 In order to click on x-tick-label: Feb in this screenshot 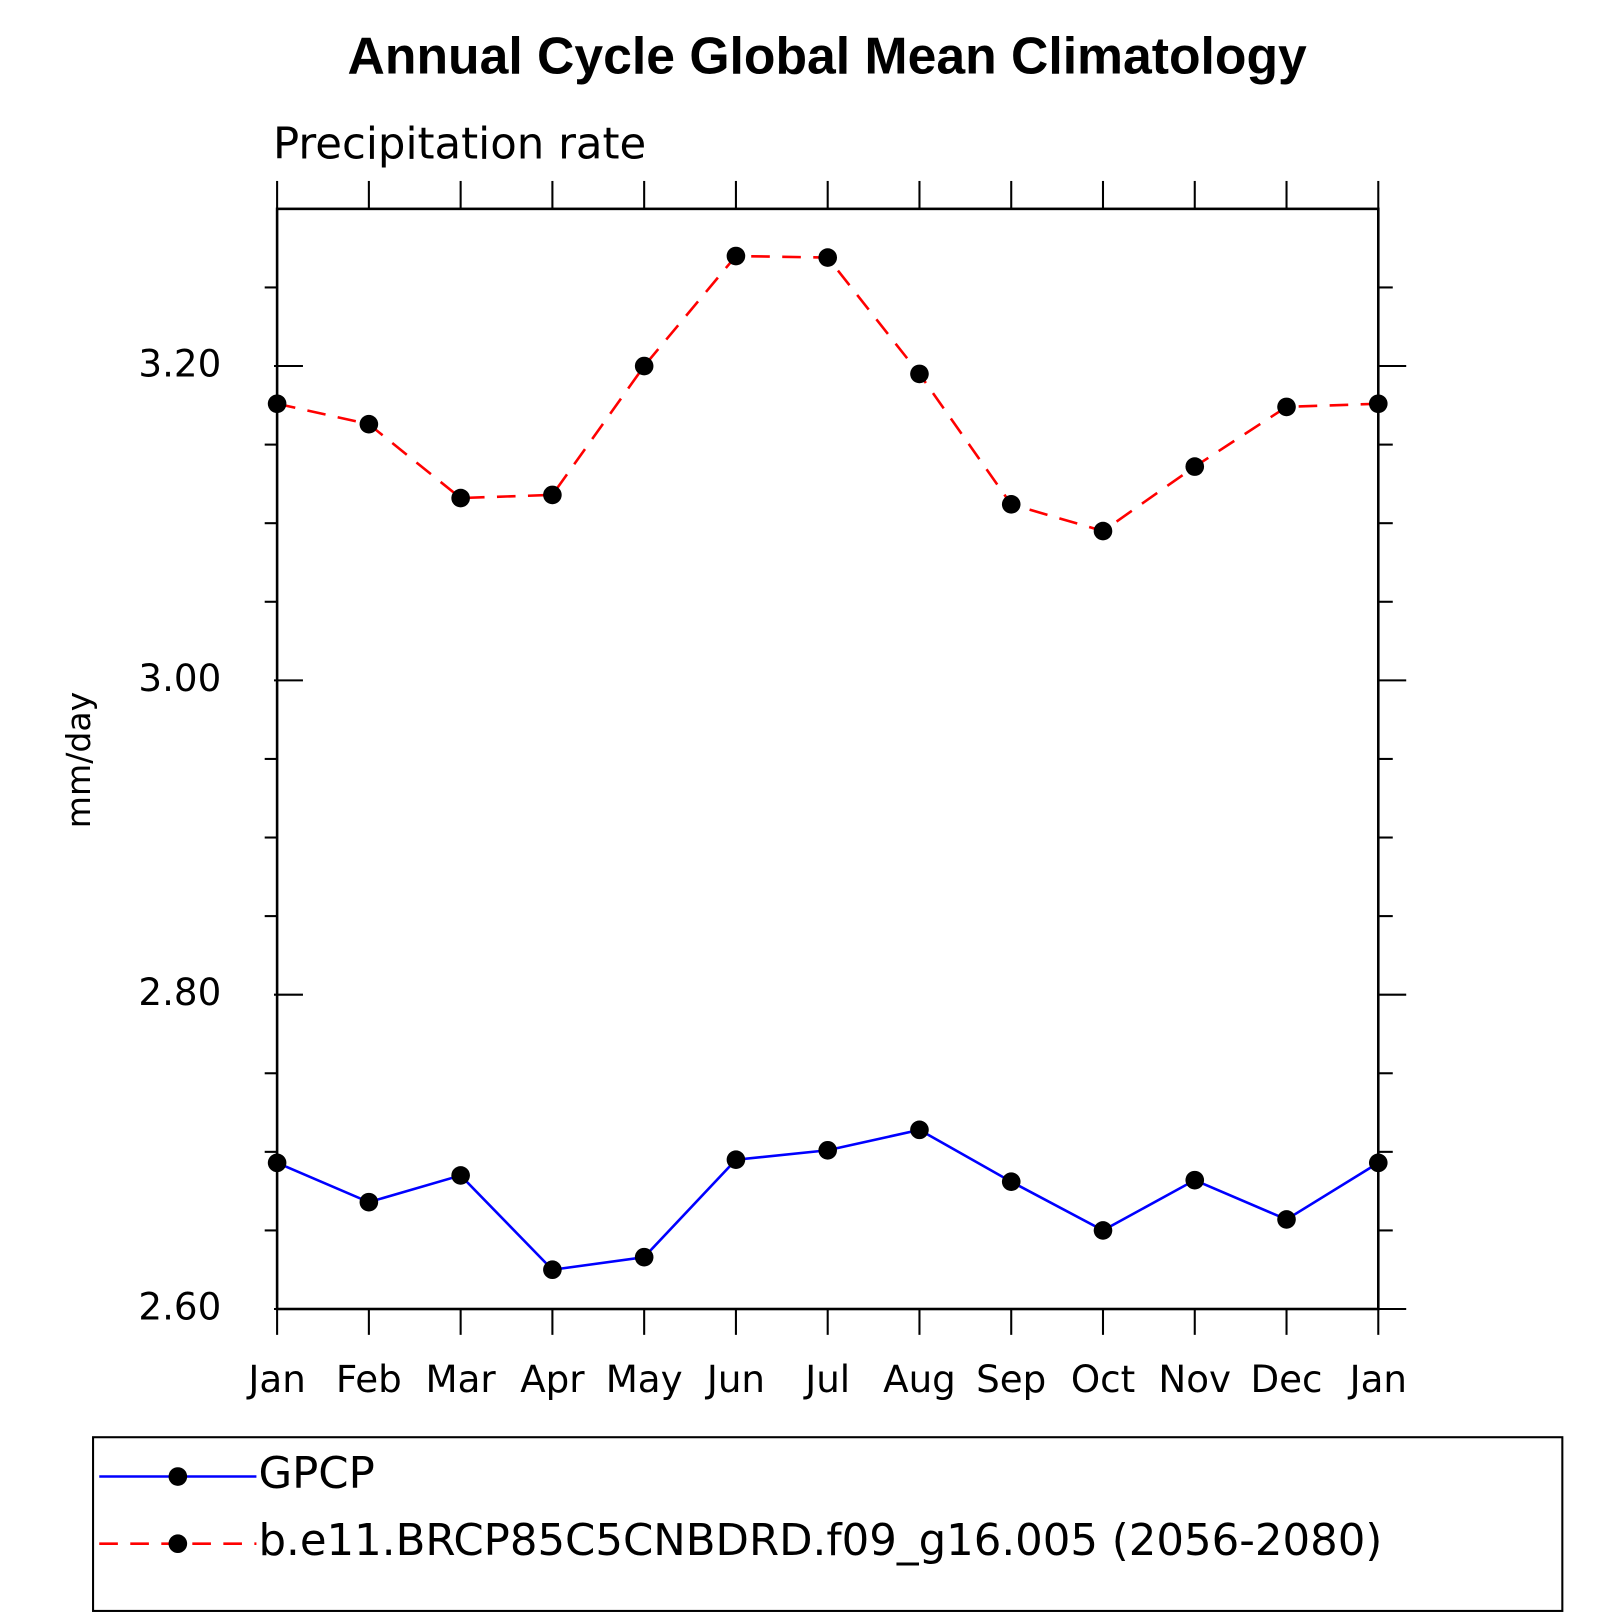, I will do `click(369, 1379)`.